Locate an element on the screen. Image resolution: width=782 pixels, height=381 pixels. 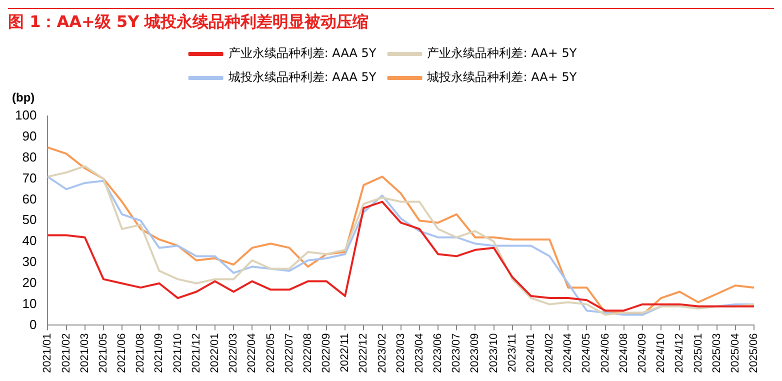
x-tick-label: 2021/05 is located at coordinates (103, 353).